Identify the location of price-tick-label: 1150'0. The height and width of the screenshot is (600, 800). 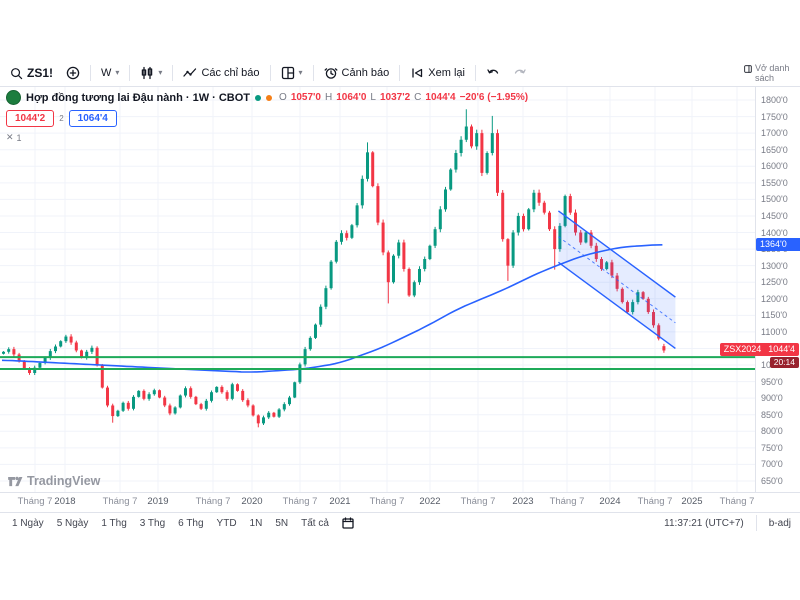
(774, 315).